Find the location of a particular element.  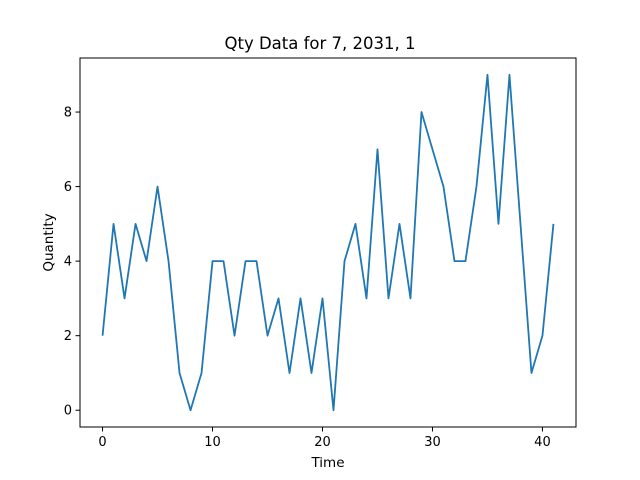

y-tick-label: 8 is located at coordinates (68, 113).